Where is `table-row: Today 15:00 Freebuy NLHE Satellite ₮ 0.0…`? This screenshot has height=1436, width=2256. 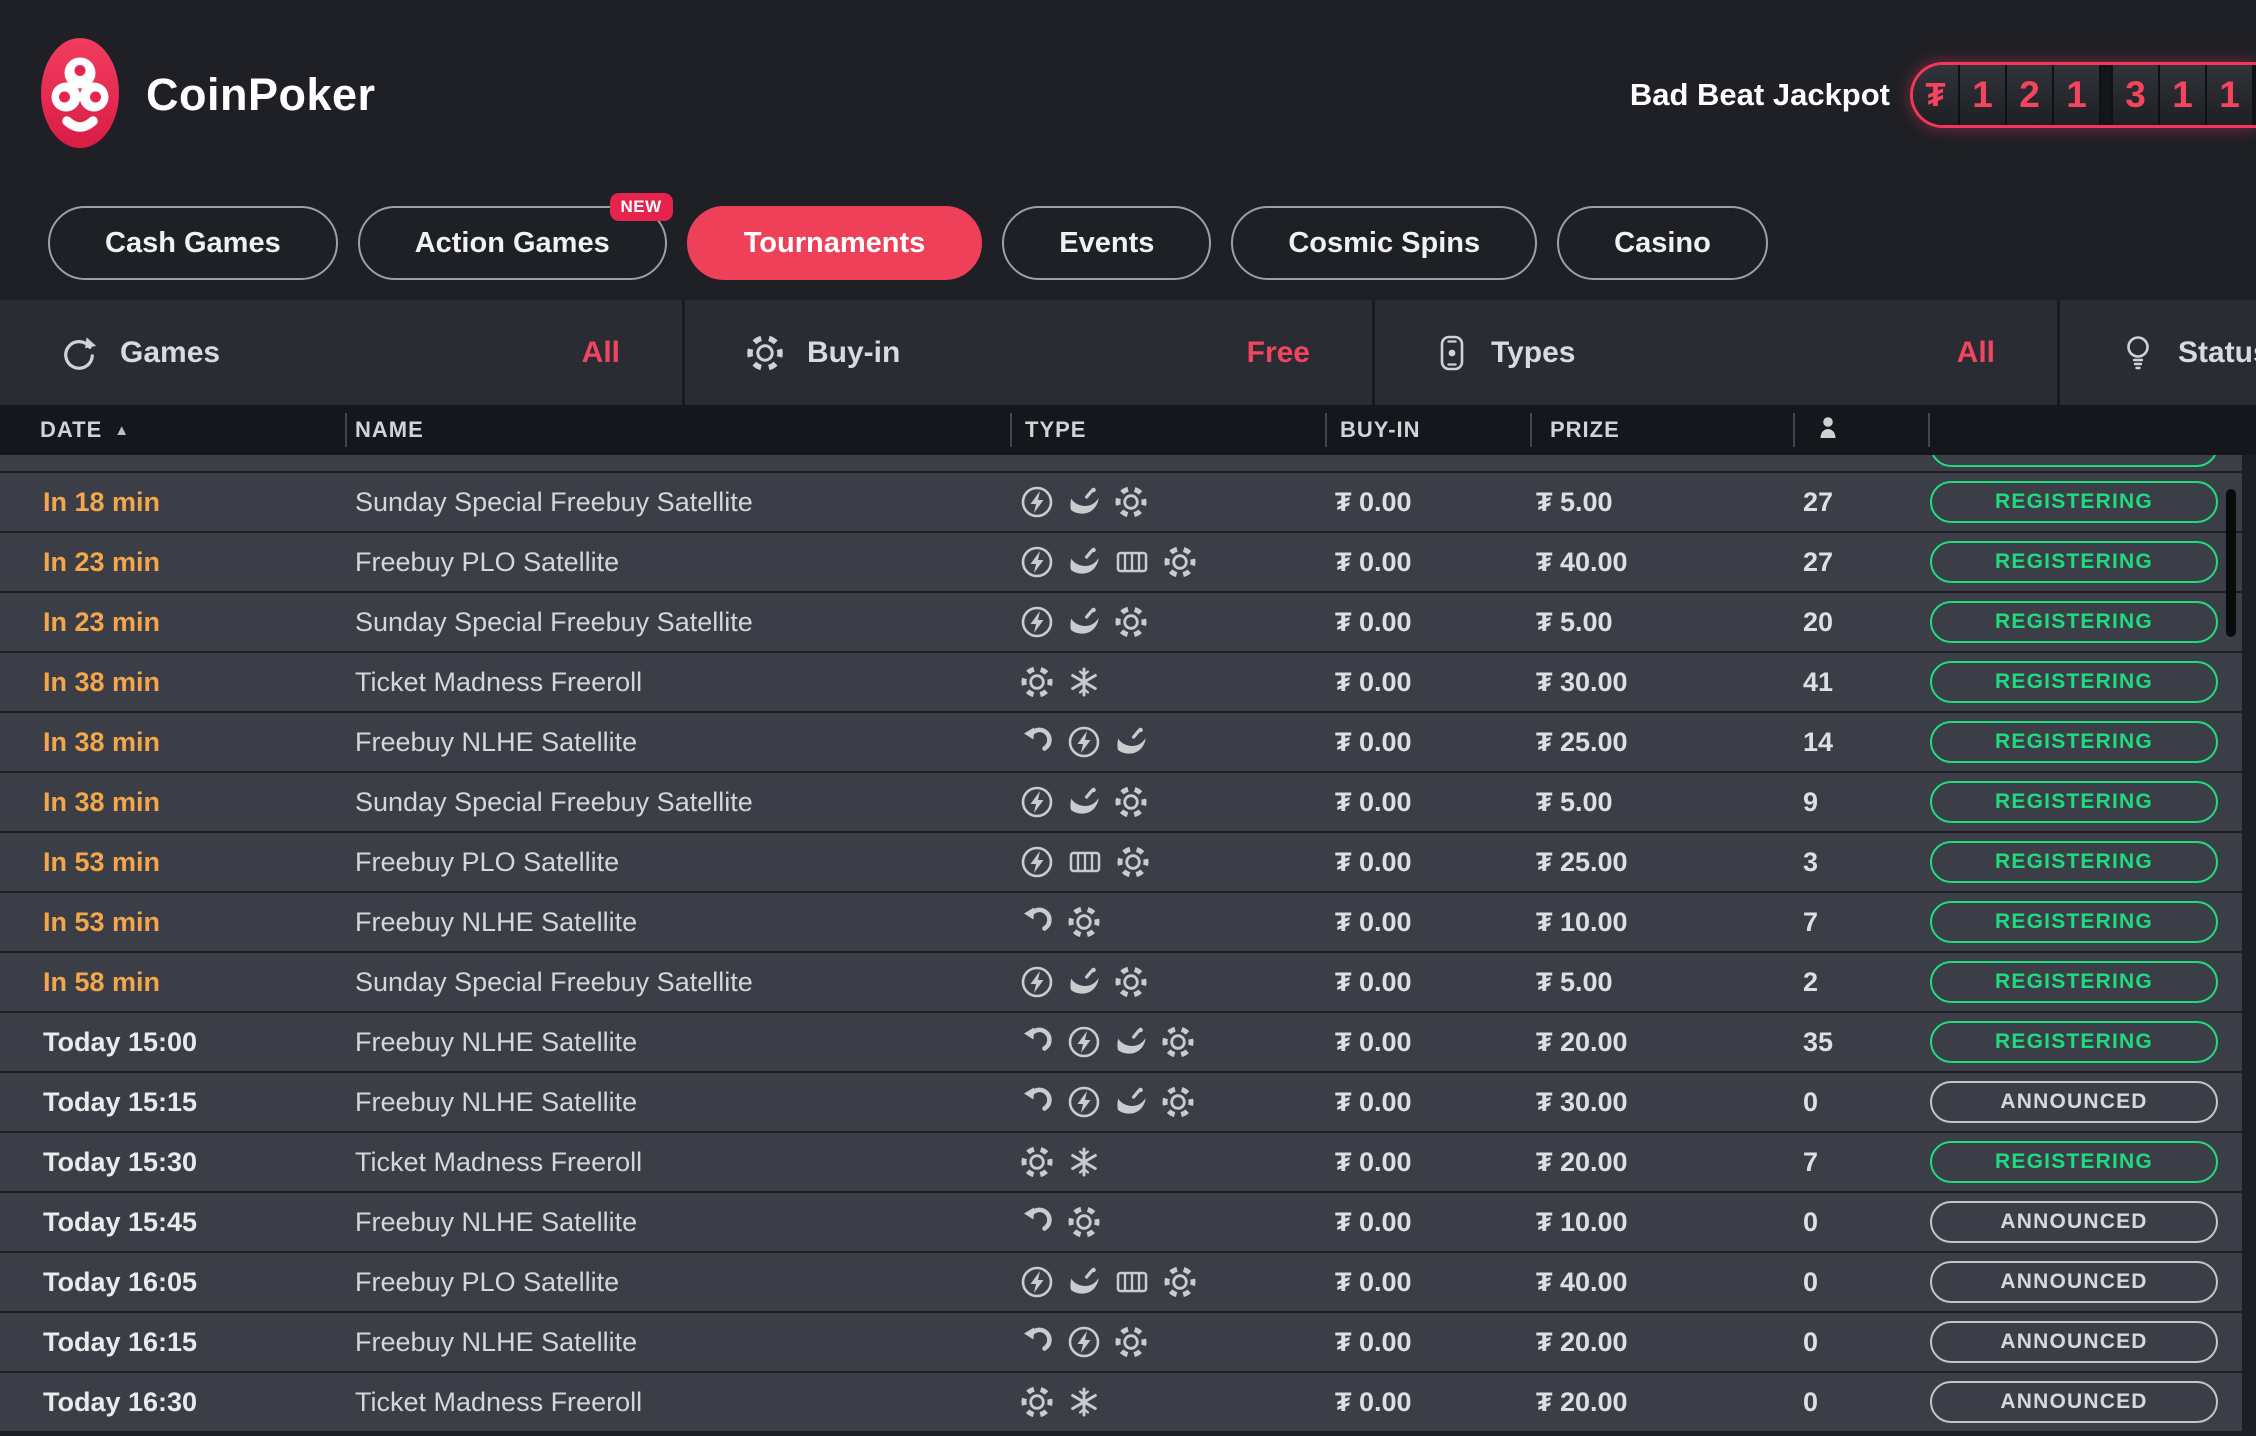
table-row: Today 15:00 Freebuy NLHE Satellite ₮ 0.0… is located at coordinates (1121, 1042).